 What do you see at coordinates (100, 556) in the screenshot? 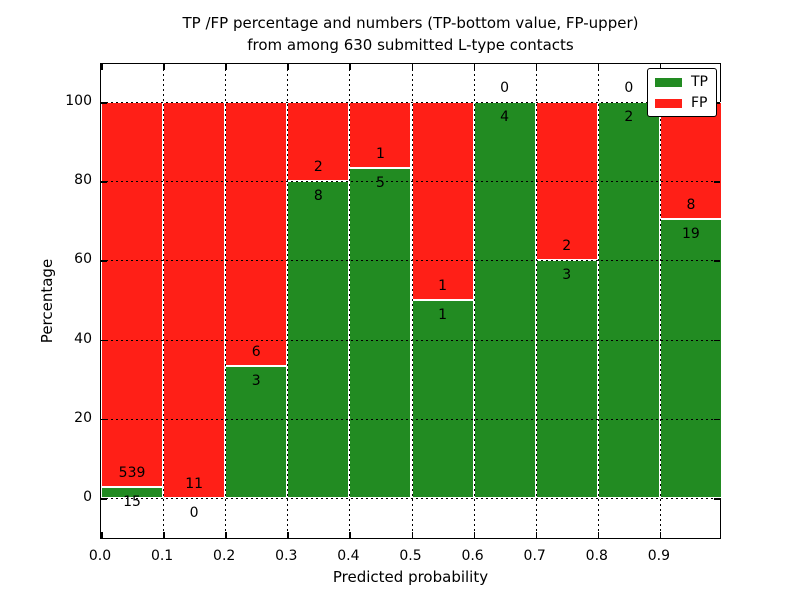
I see `x-tick-label: 0.0` at bounding box center [100, 556].